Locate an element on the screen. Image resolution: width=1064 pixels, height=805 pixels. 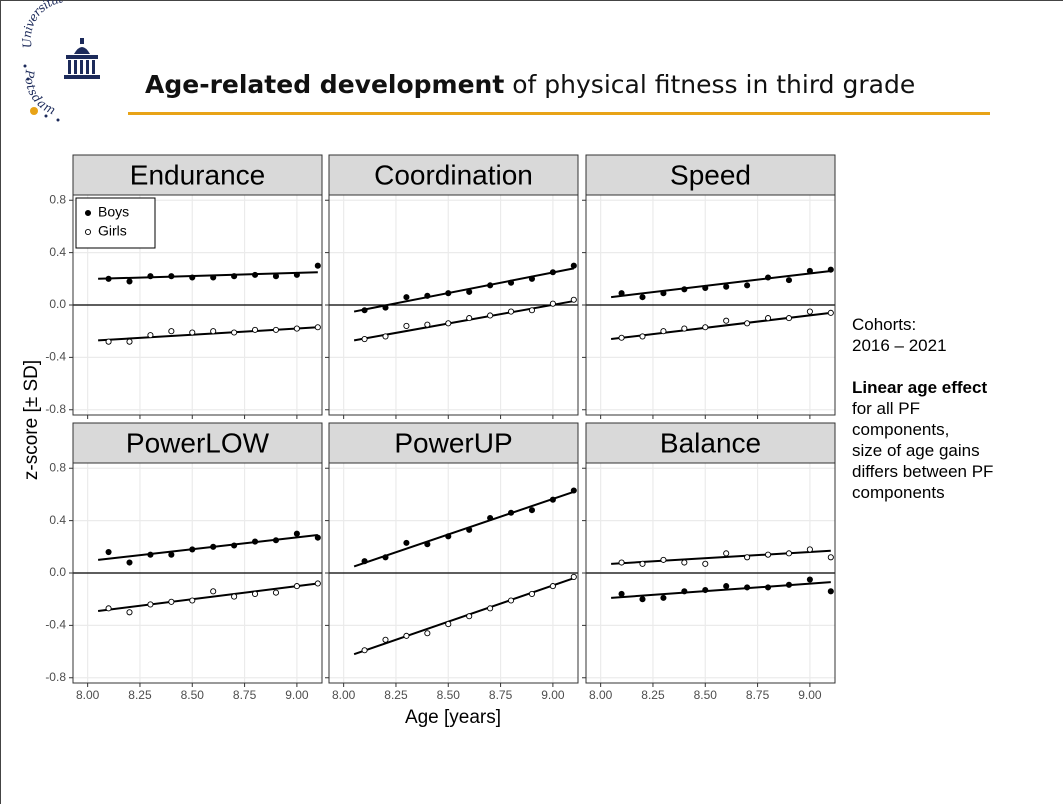
note: 2016 – 2021 is located at coordinates (899, 345).